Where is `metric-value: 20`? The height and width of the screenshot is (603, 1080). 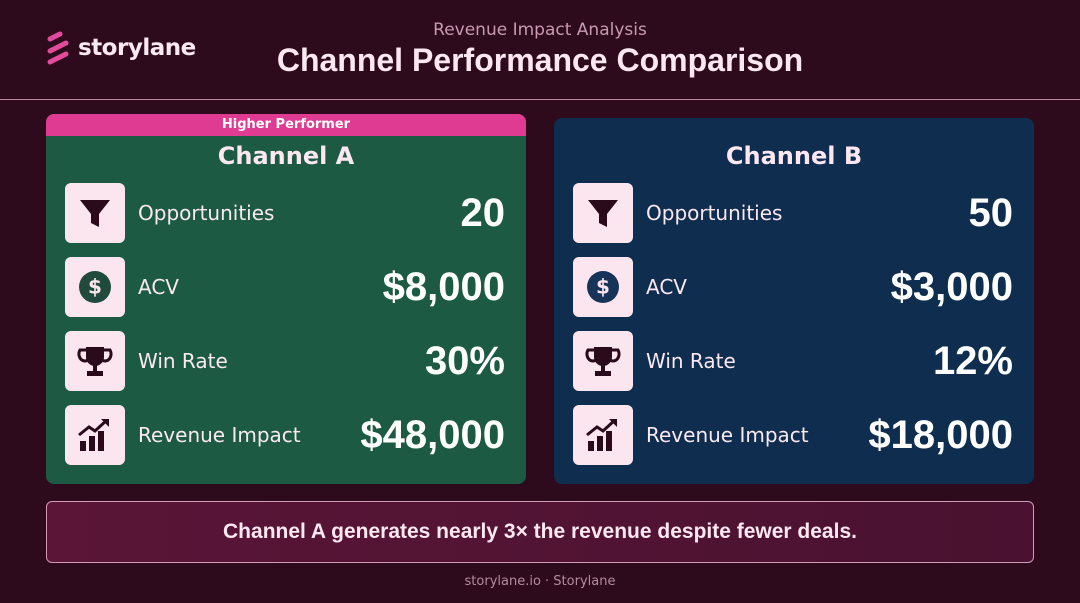 metric-value: 20 is located at coordinates (483, 213).